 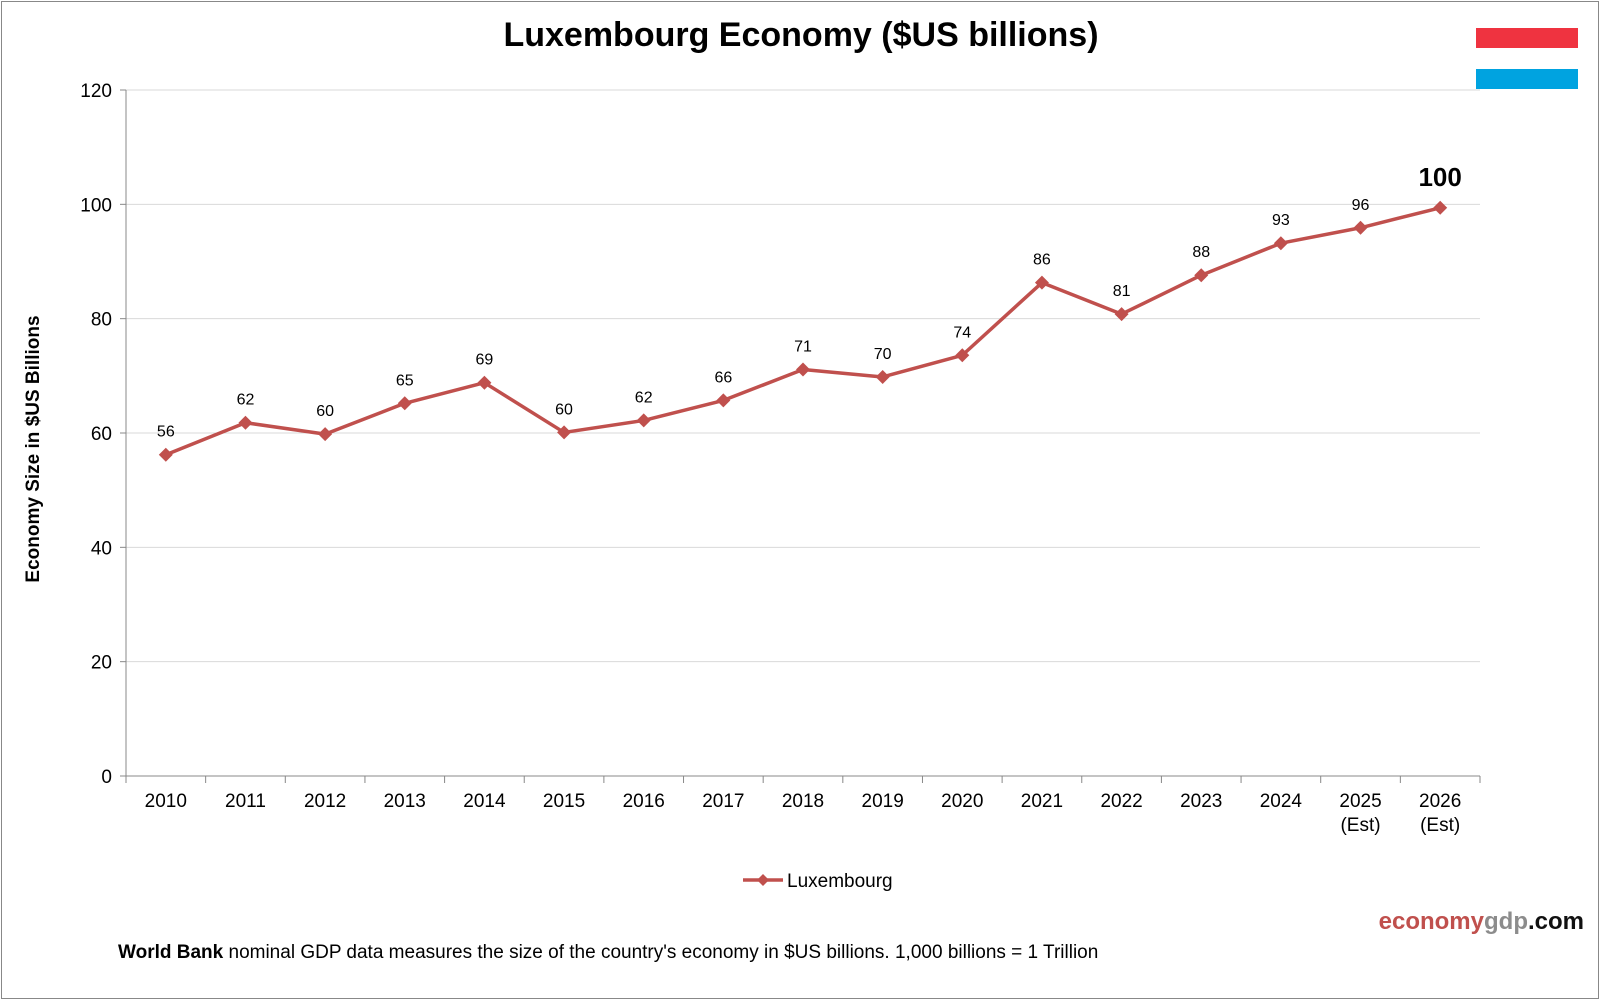 I want to click on y-tick-label: 120, so click(x=96, y=91).